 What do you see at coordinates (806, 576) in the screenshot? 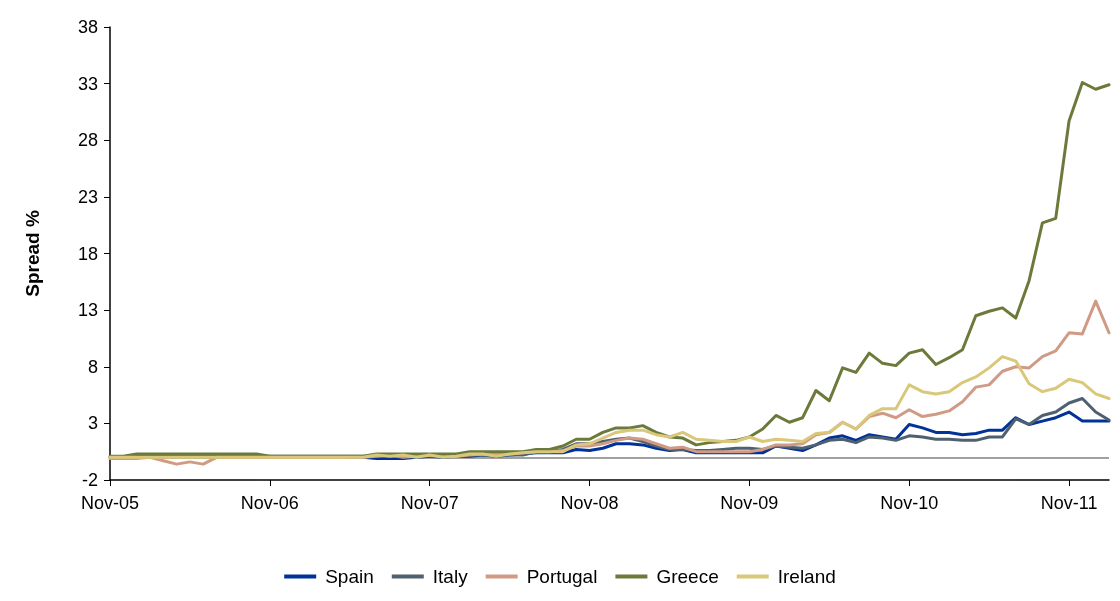
I see `legend-label: Ireland` at bounding box center [806, 576].